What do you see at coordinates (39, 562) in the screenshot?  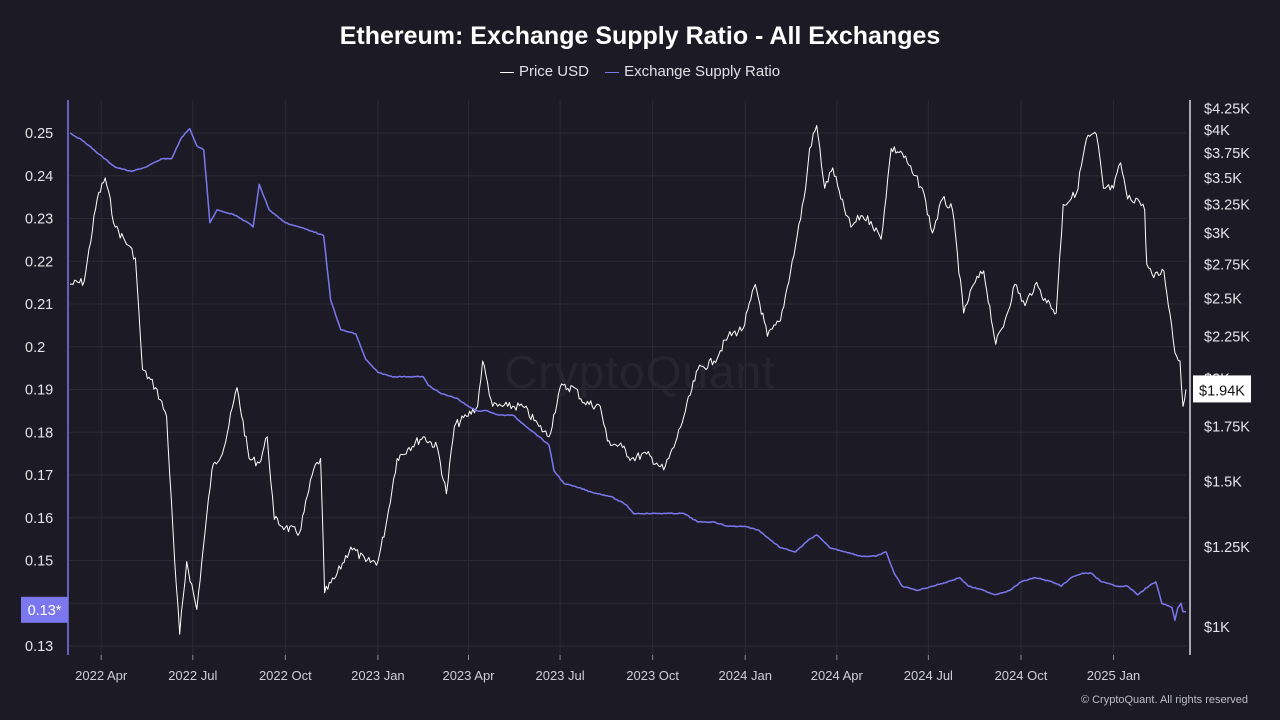 I see `left-tick-label: 0.15` at bounding box center [39, 562].